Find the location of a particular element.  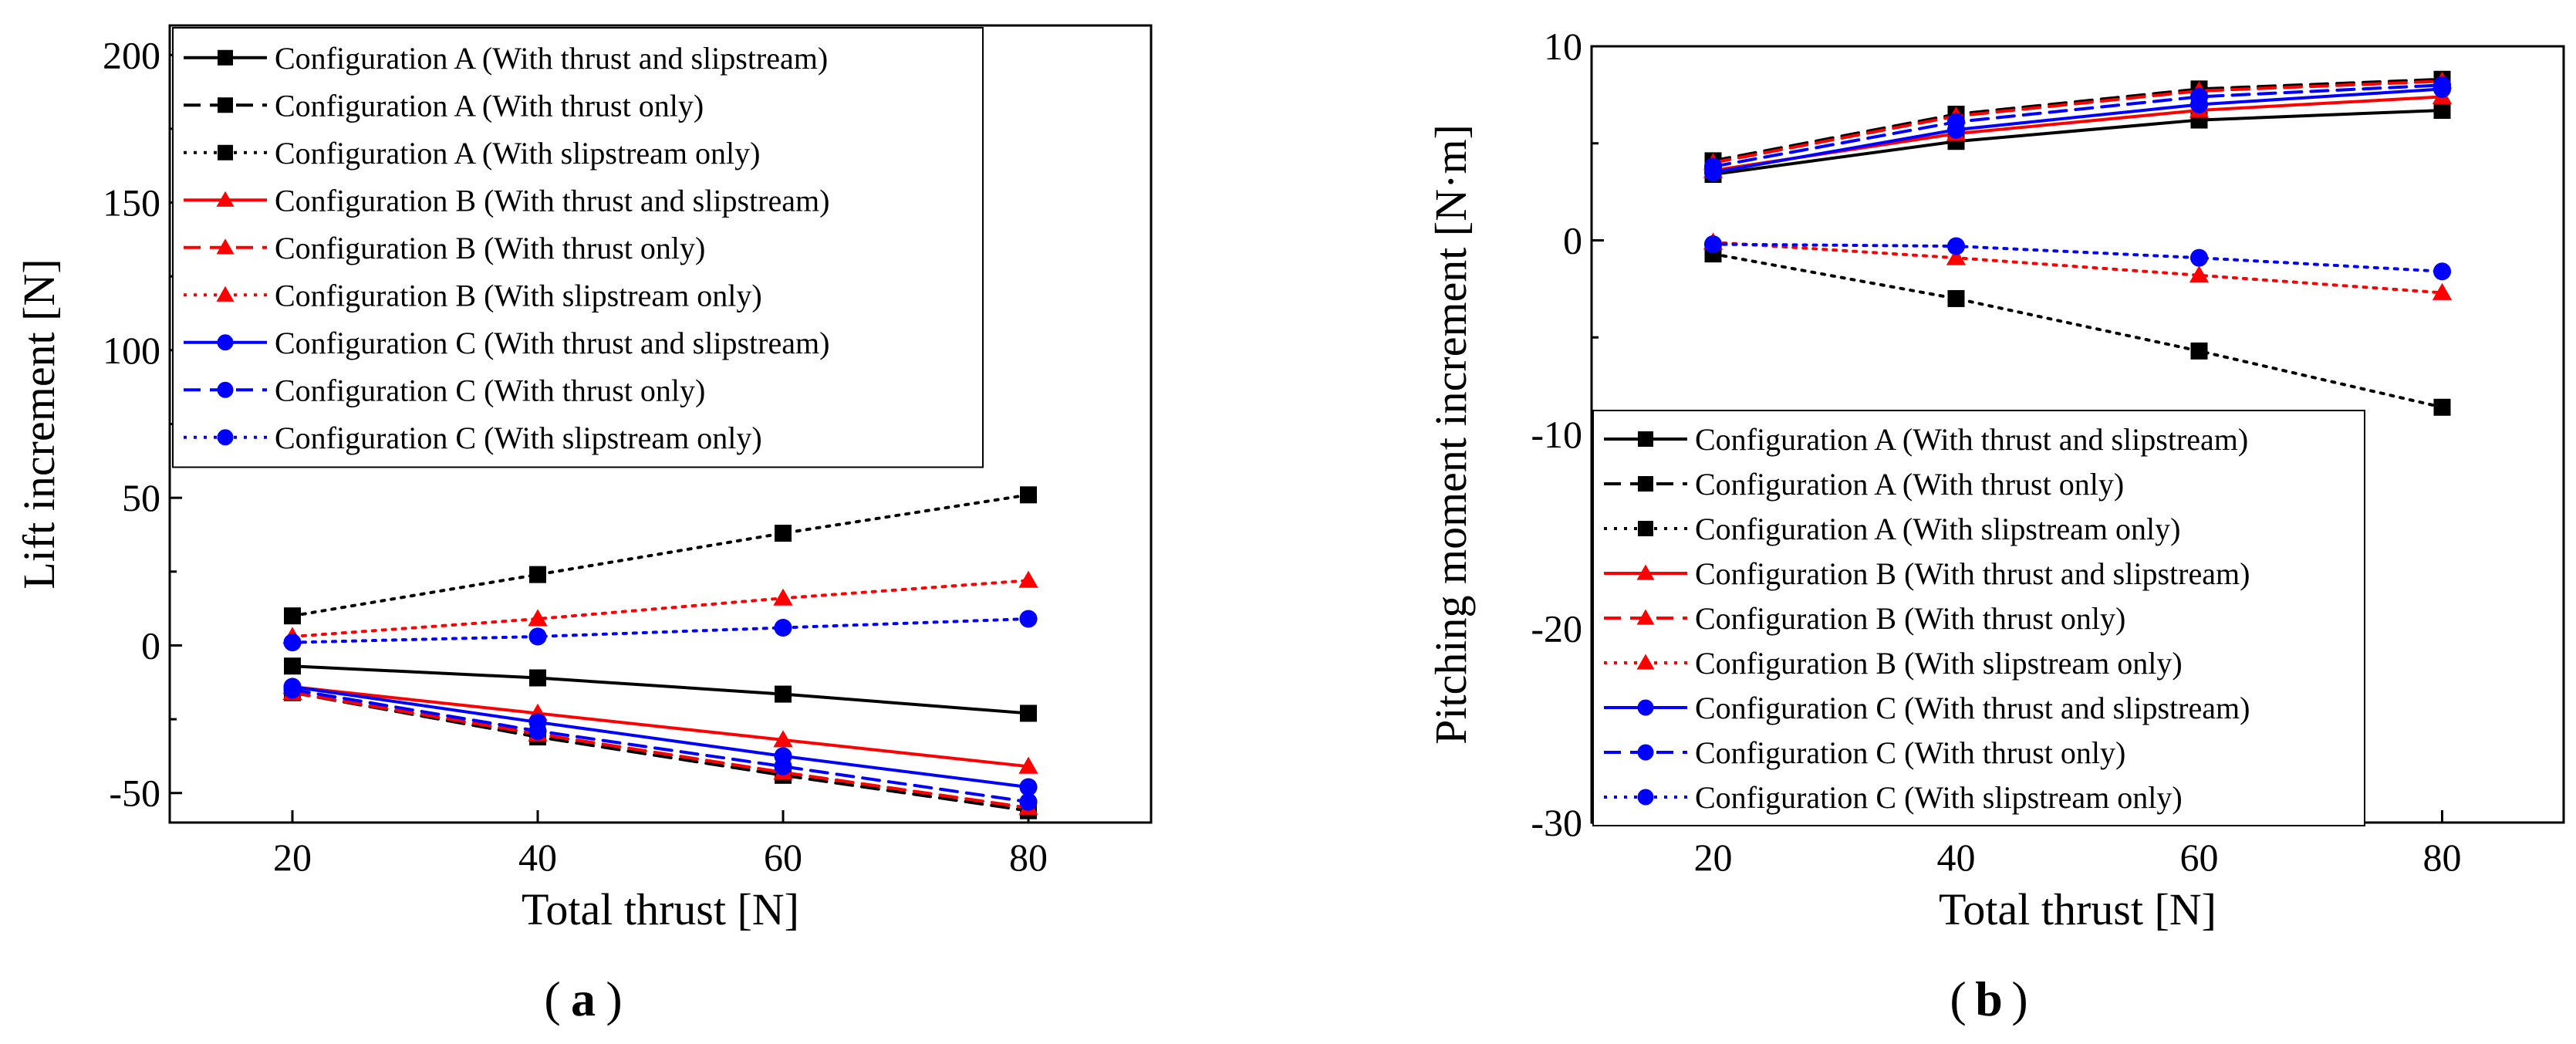

y-tick-label: -20 is located at coordinates (1556, 628).